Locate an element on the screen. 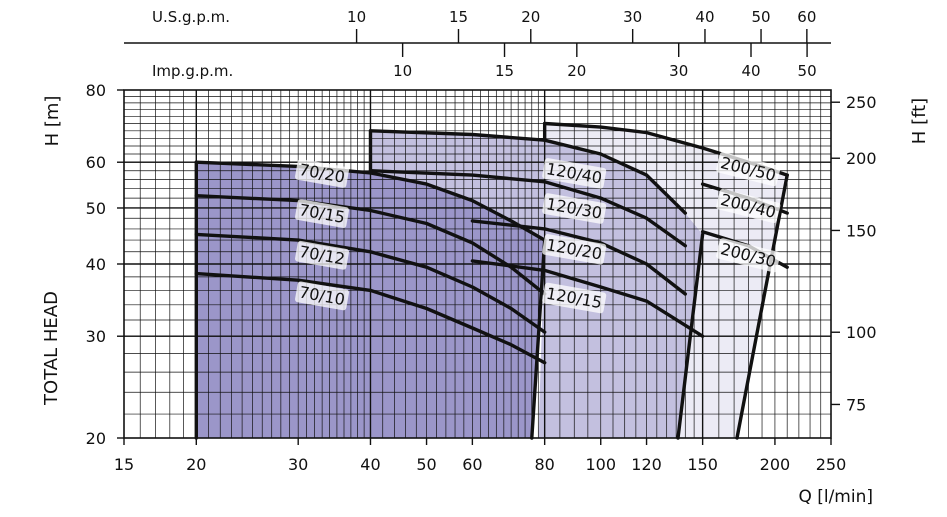 The image size is (947, 517). x-tick-label: 15 is located at coordinates (124, 464).